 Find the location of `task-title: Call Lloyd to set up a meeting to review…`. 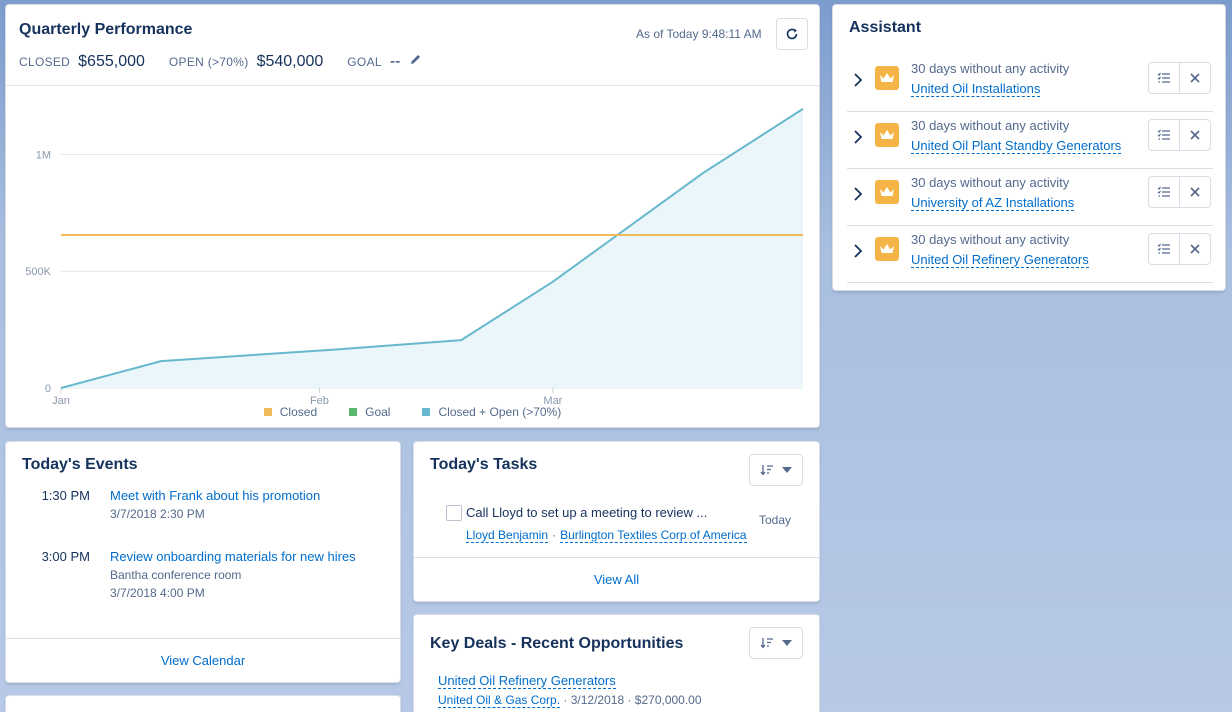

task-title: Call Lloyd to set up a meeting to review… is located at coordinates (587, 512).